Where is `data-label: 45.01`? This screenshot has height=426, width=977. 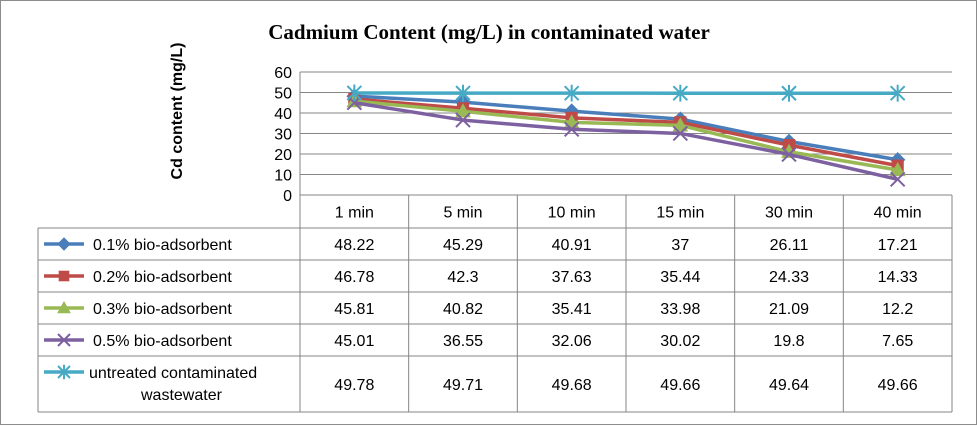
data-label: 45.01 is located at coordinates (354, 341).